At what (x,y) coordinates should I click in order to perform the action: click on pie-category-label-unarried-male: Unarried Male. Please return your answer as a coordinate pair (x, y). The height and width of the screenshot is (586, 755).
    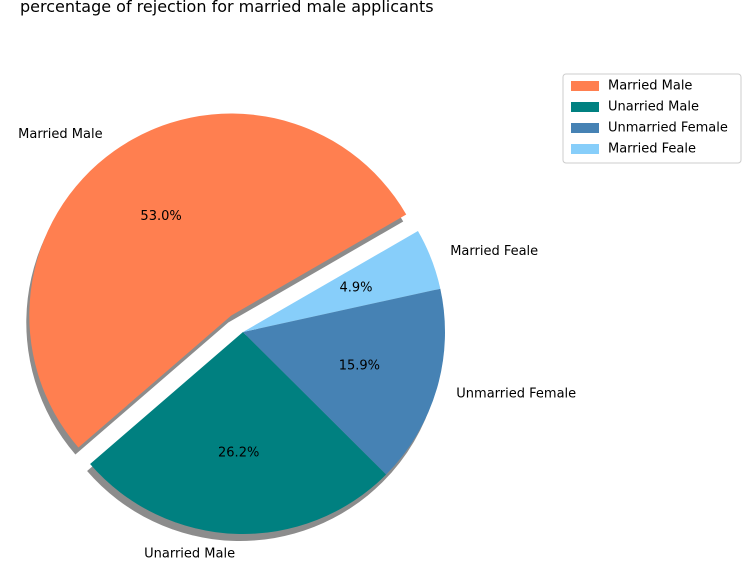
    Looking at the image, I should click on (189, 554).